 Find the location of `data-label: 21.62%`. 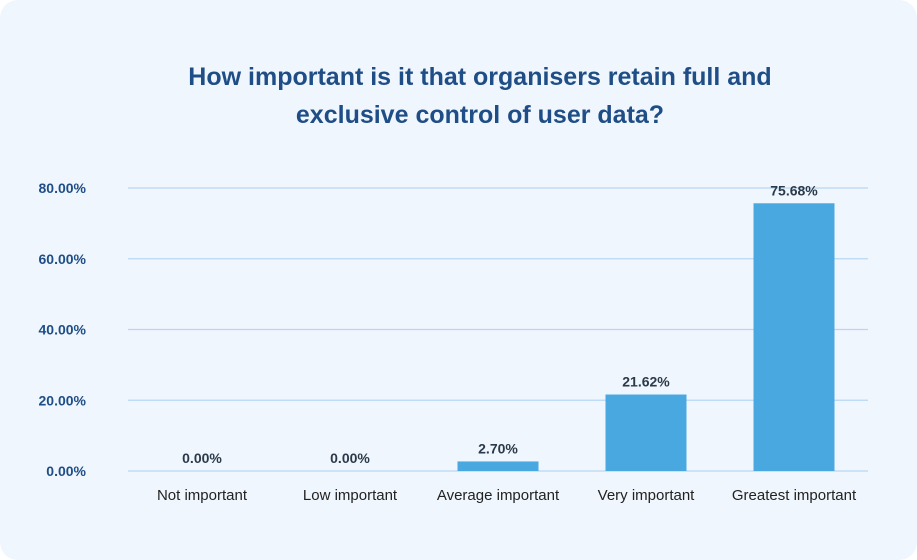

data-label: 21.62% is located at coordinates (646, 382).